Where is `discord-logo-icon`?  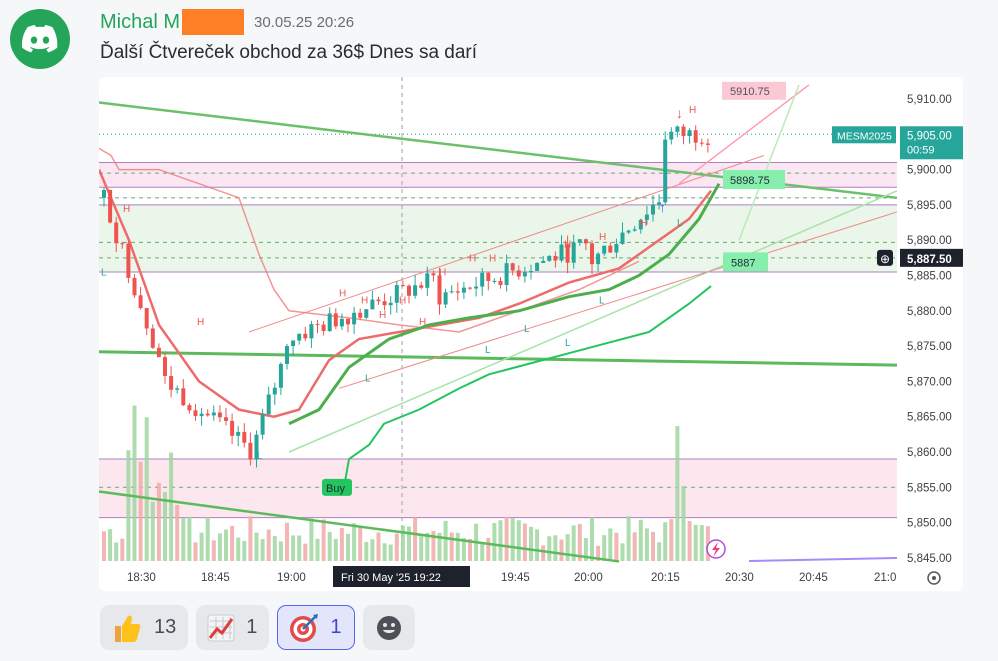 discord-logo-icon is located at coordinates (40, 39).